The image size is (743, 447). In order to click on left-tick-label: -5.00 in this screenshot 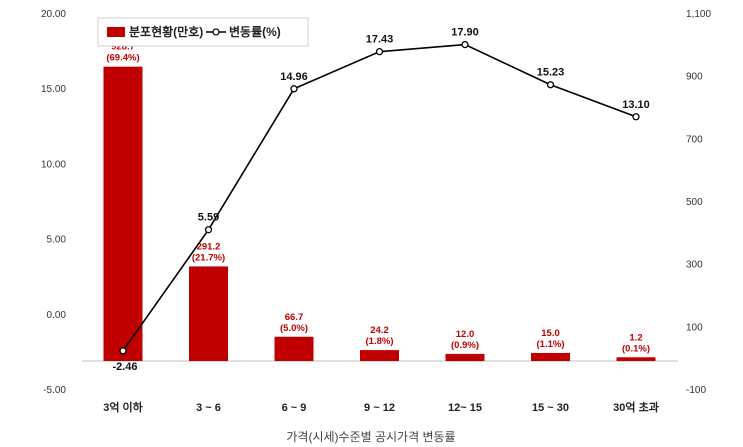, I will do `click(54, 390)`.